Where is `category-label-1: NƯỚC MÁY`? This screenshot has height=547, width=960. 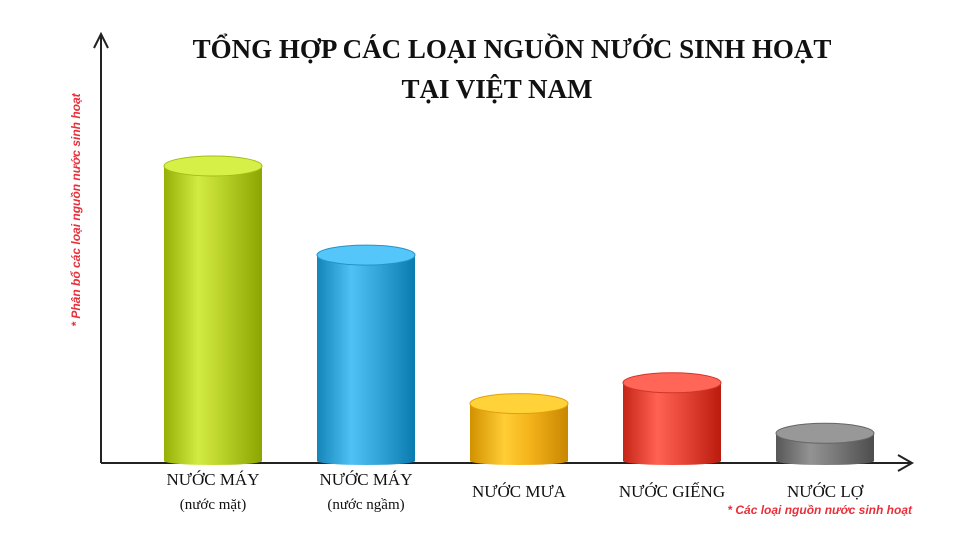
category-label-1: NƯỚC MÁY is located at coordinates (212, 479).